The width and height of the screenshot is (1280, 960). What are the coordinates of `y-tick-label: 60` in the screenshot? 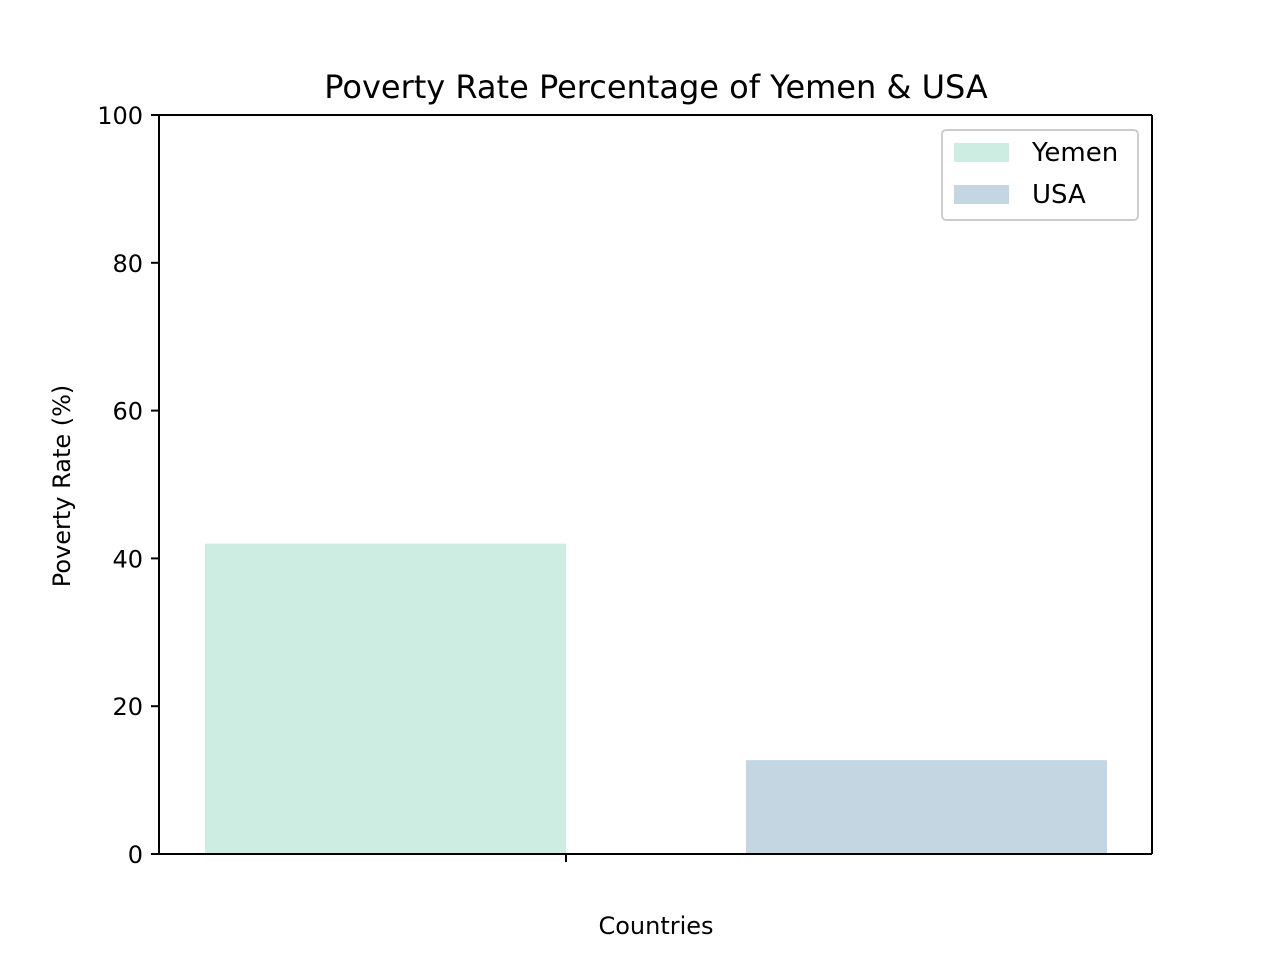 It's located at (127, 412).